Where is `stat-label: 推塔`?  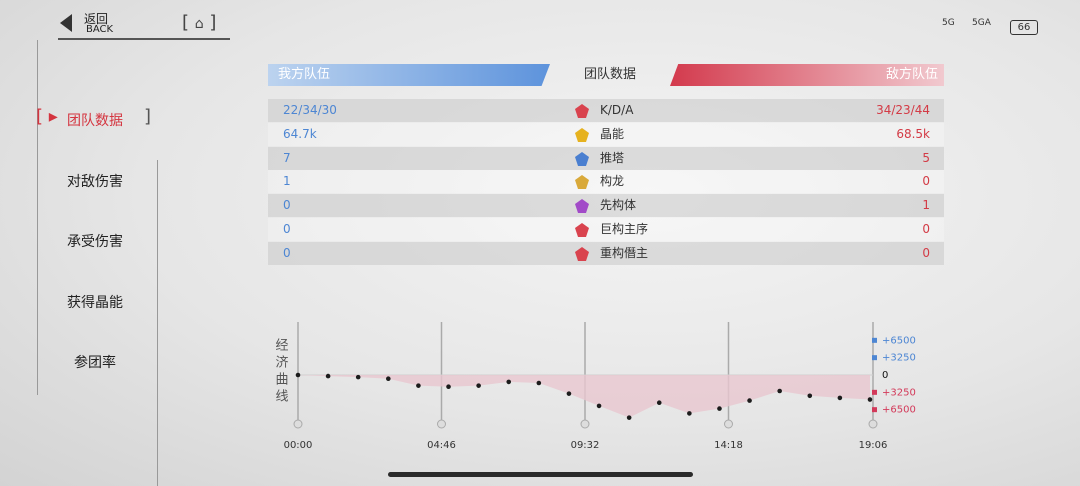 stat-label: 推塔 is located at coordinates (612, 157).